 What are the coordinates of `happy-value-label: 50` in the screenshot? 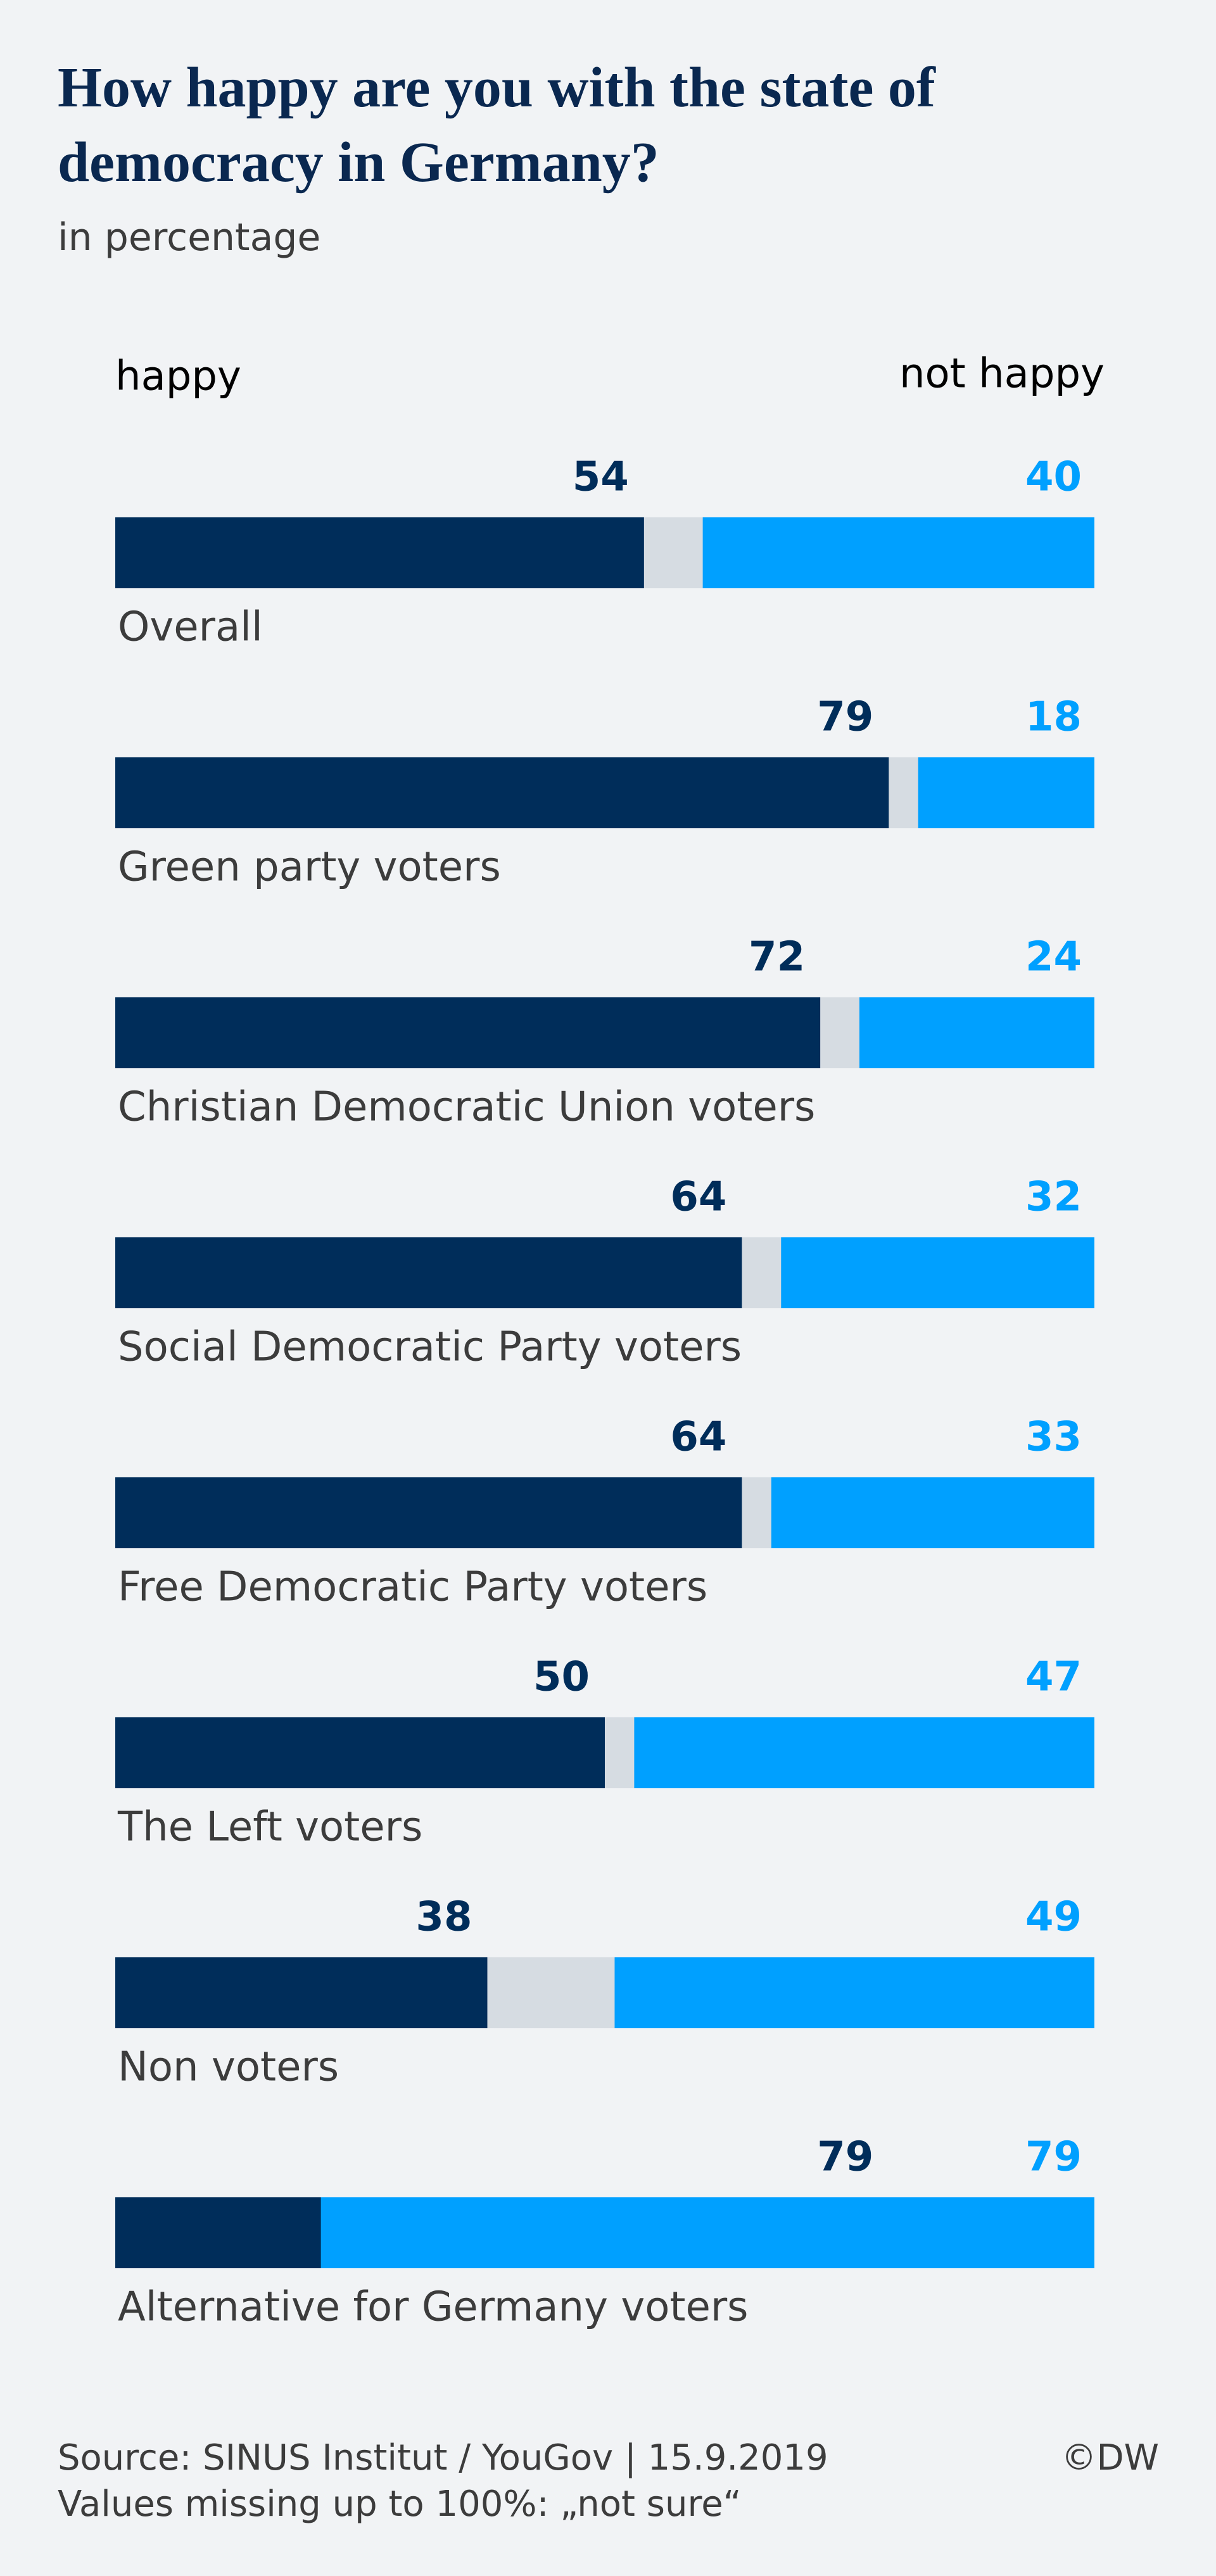 It's located at (561, 1677).